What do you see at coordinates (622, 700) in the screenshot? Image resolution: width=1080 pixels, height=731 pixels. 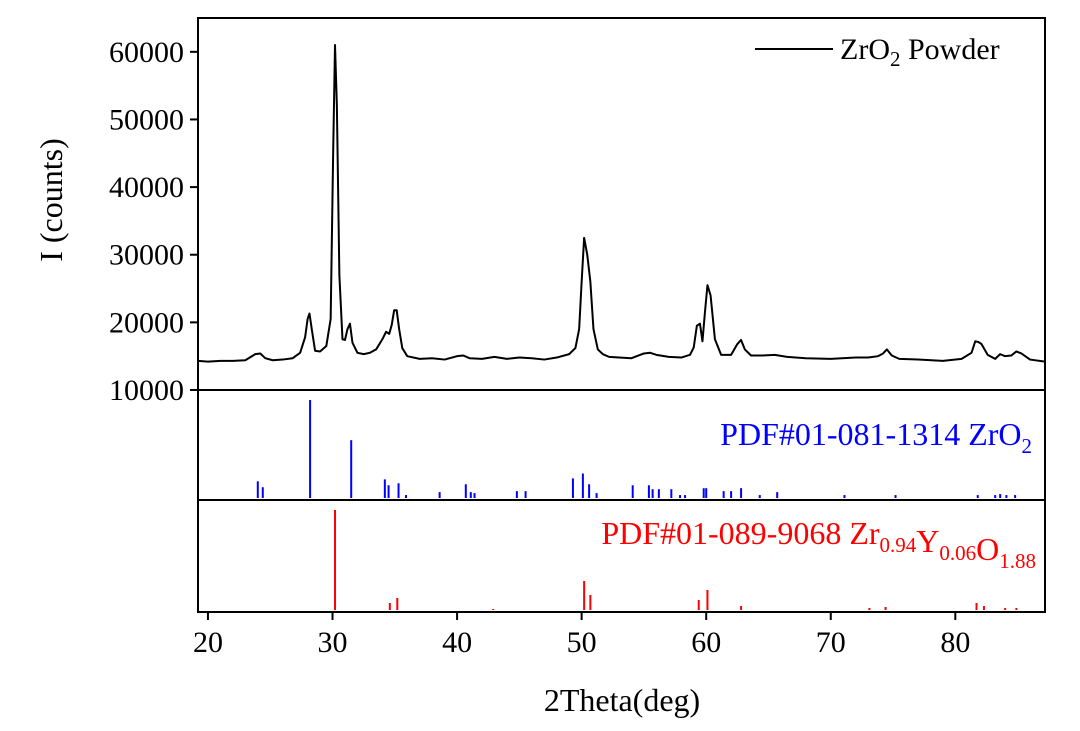 I see `x-axis-title: 2Theta(deg)` at bounding box center [622, 700].